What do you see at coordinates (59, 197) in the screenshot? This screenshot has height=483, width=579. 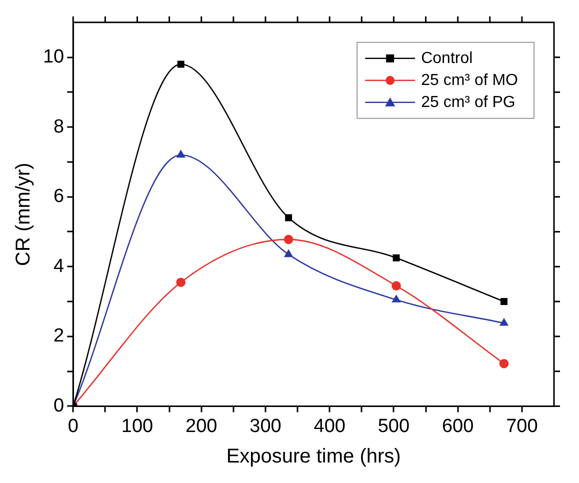 I see `y-tick-label: 6` at bounding box center [59, 197].